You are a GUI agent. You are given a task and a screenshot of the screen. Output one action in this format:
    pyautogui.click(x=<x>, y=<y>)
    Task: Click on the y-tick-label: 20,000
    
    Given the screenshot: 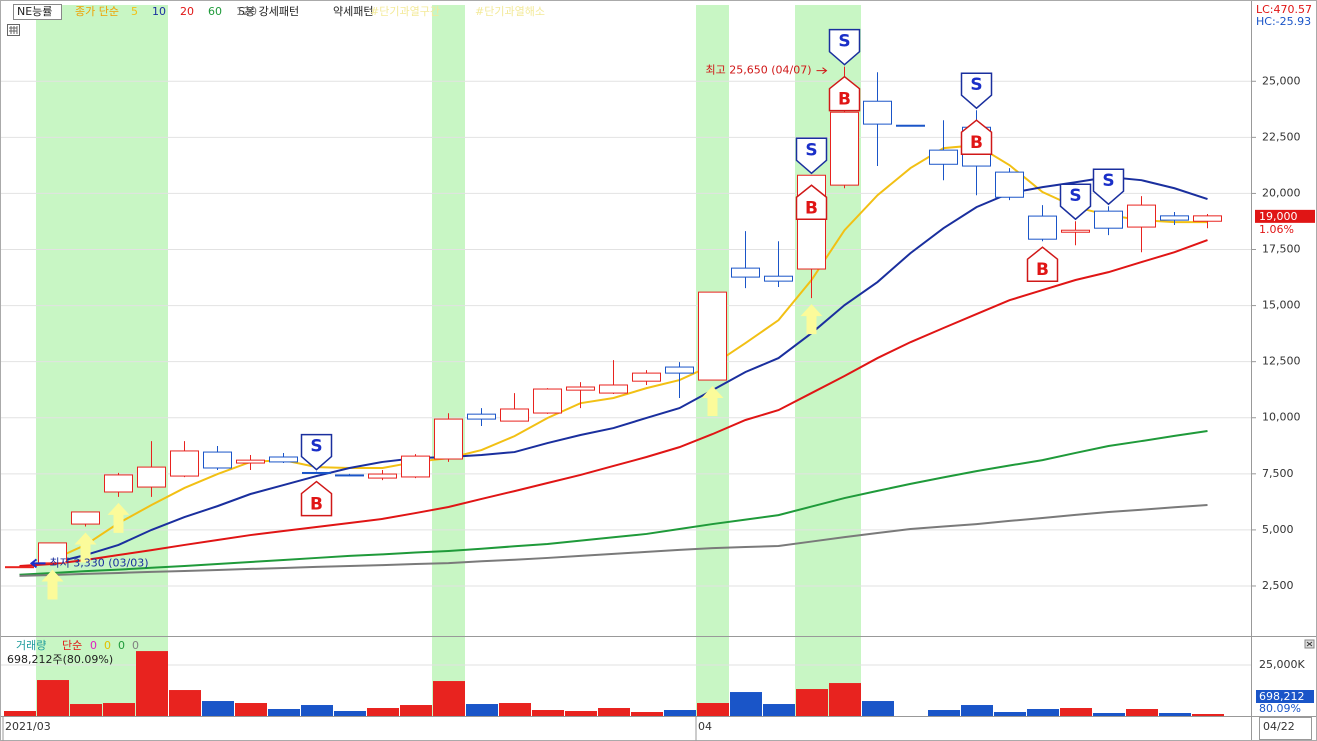 What is the action you would take?
    pyautogui.click(x=1281, y=192)
    